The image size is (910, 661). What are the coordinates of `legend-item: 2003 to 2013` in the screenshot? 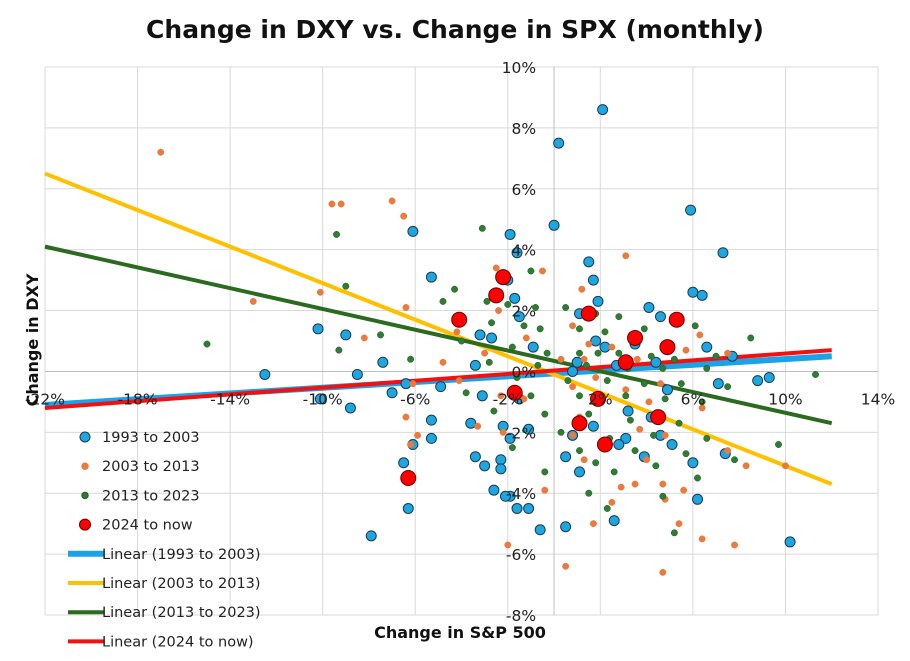 It's located at (140, 467).